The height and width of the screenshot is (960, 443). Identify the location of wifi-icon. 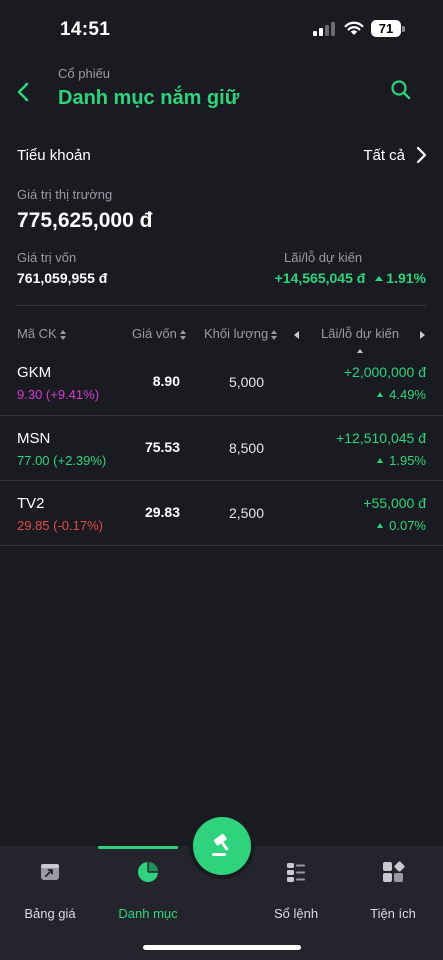
(354, 28).